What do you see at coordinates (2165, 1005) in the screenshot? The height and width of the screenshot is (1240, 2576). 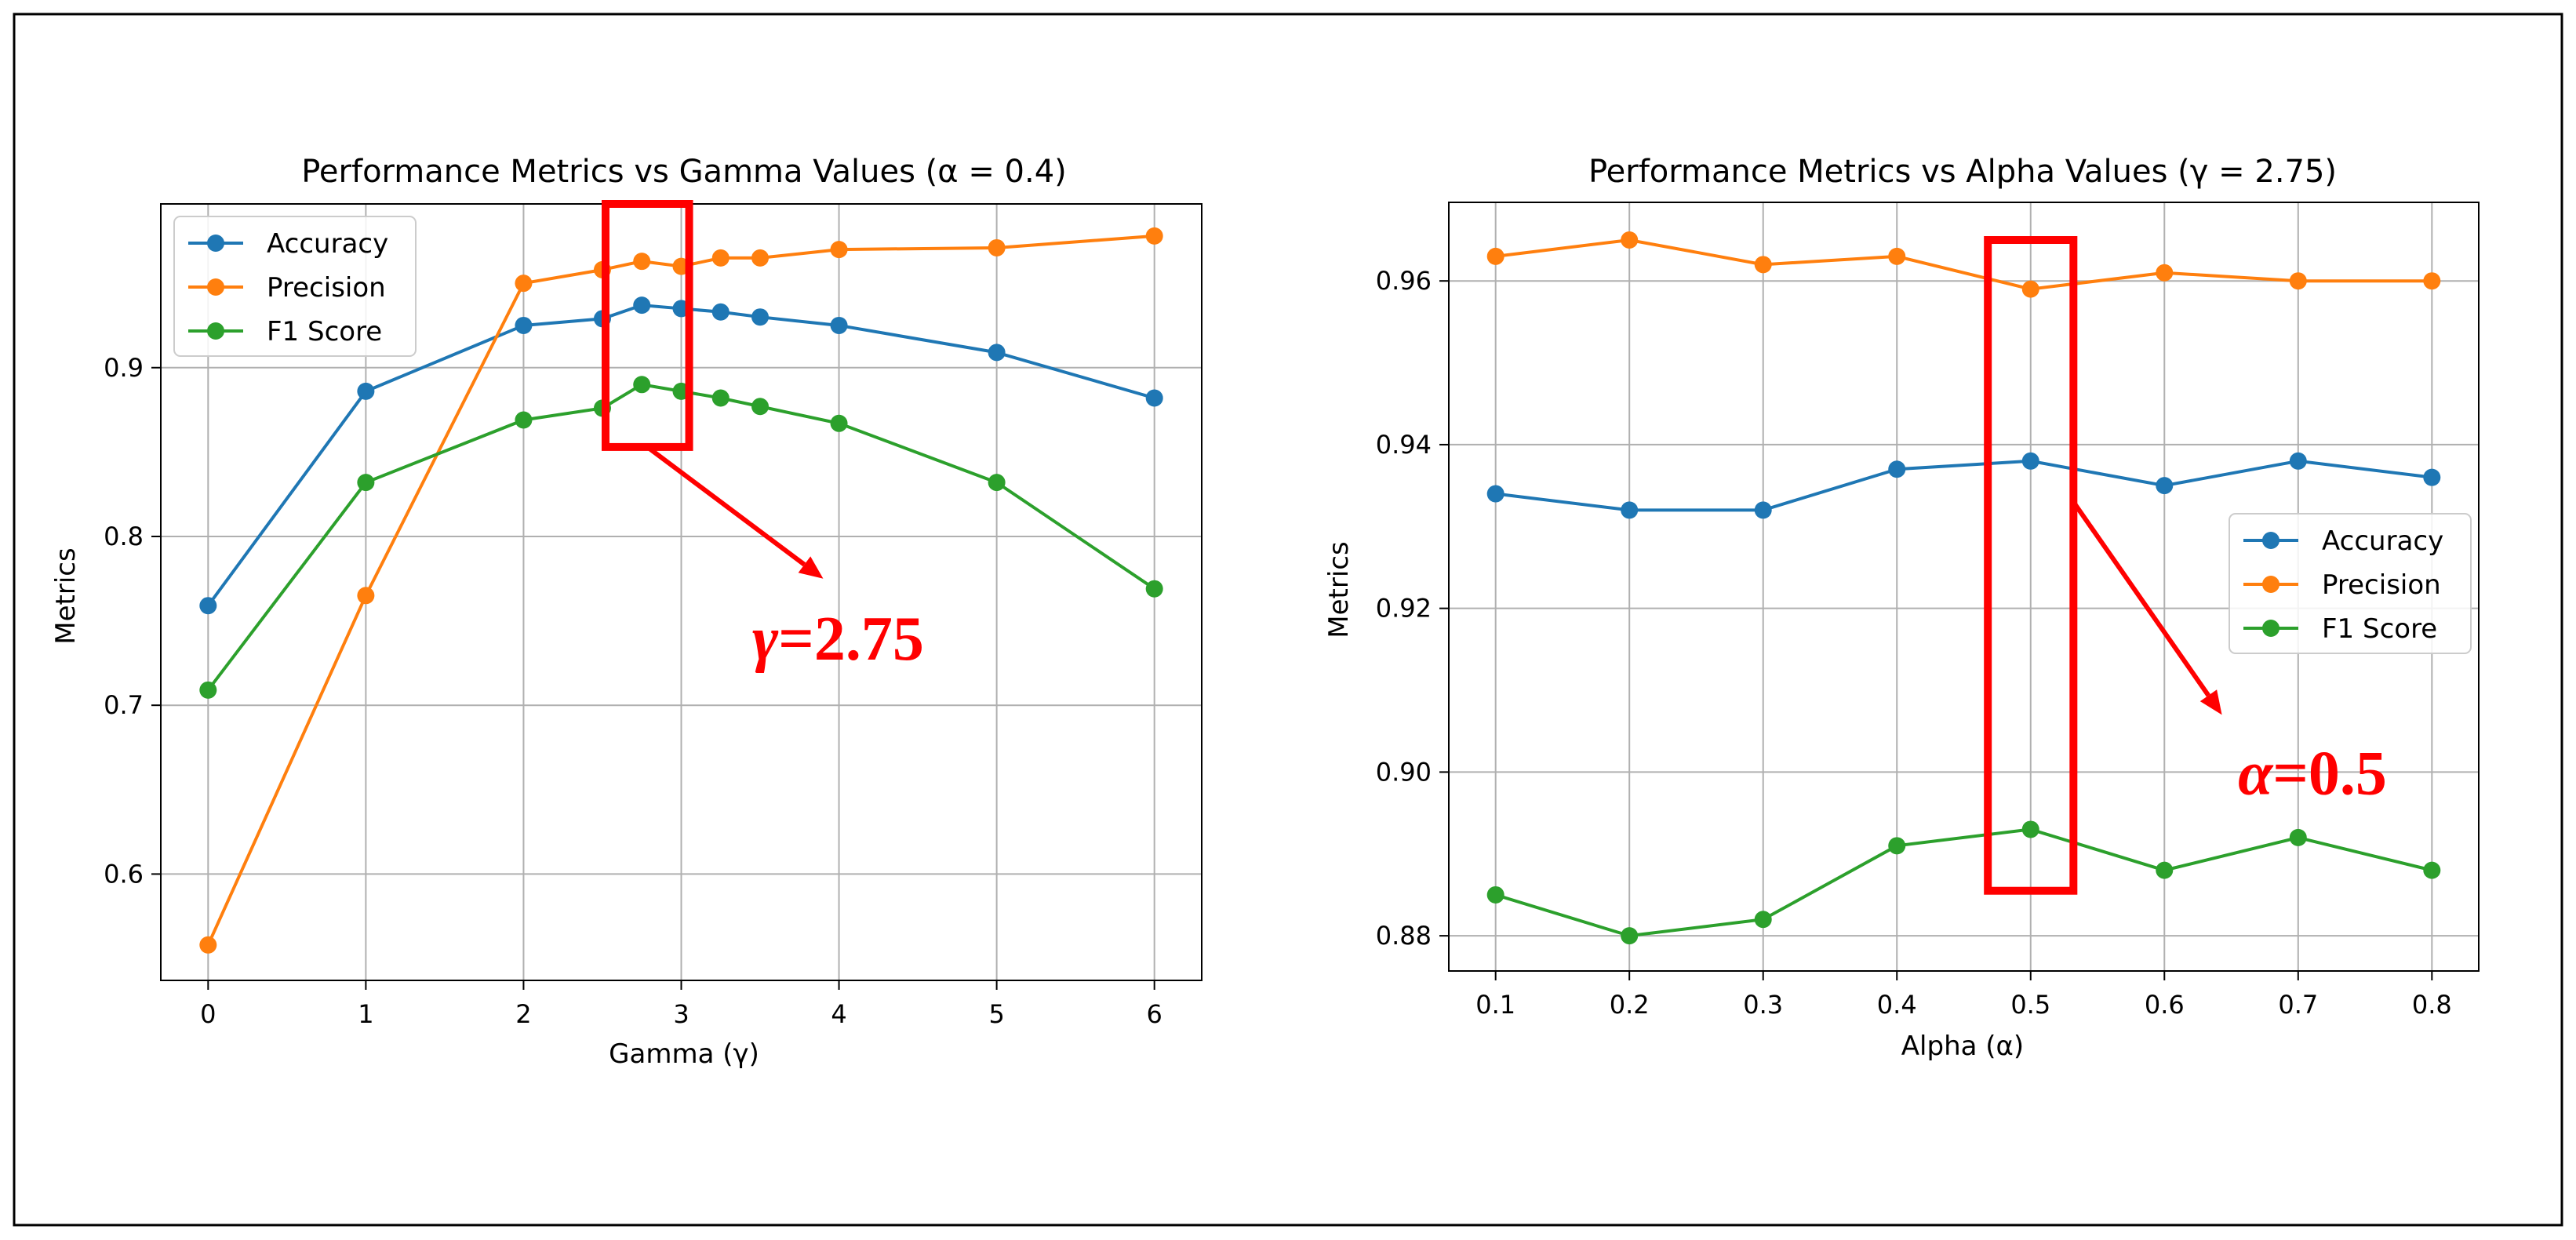 I see `x-tick-label: 0.6` at bounding box center [2165, 1005].